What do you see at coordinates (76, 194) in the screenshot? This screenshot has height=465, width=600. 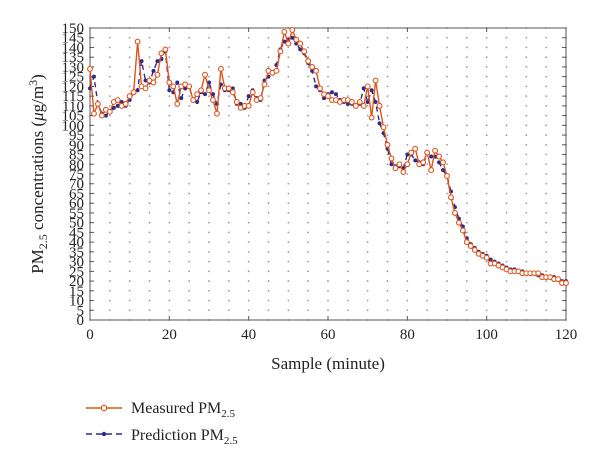 I see `y-tick-label: 65` at bounding box center [76, 194].